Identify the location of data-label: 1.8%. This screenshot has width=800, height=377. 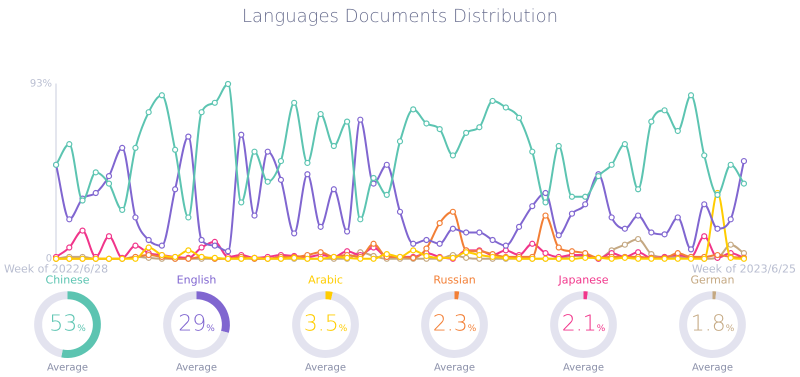
(712, 323).